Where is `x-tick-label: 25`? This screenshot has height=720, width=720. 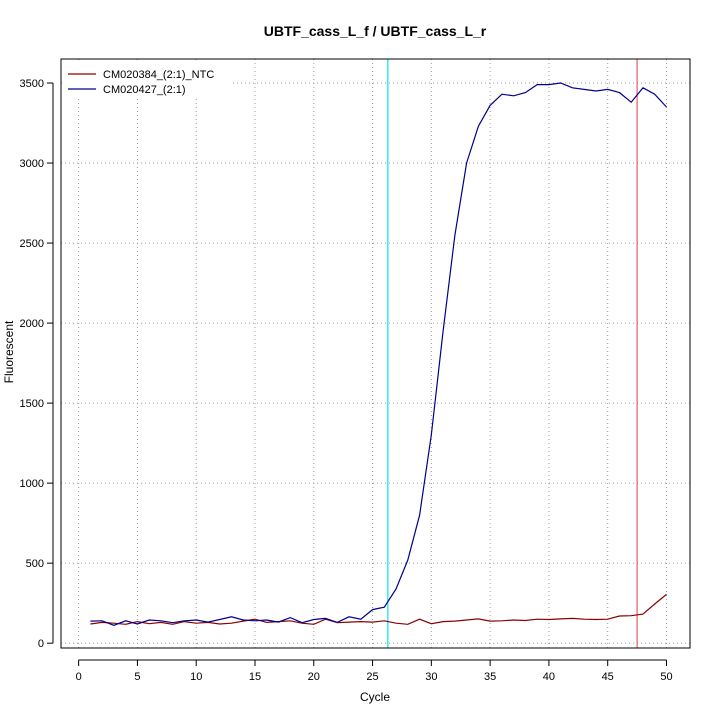 x-tick-label: 25 is located at coordinates (372, 677).